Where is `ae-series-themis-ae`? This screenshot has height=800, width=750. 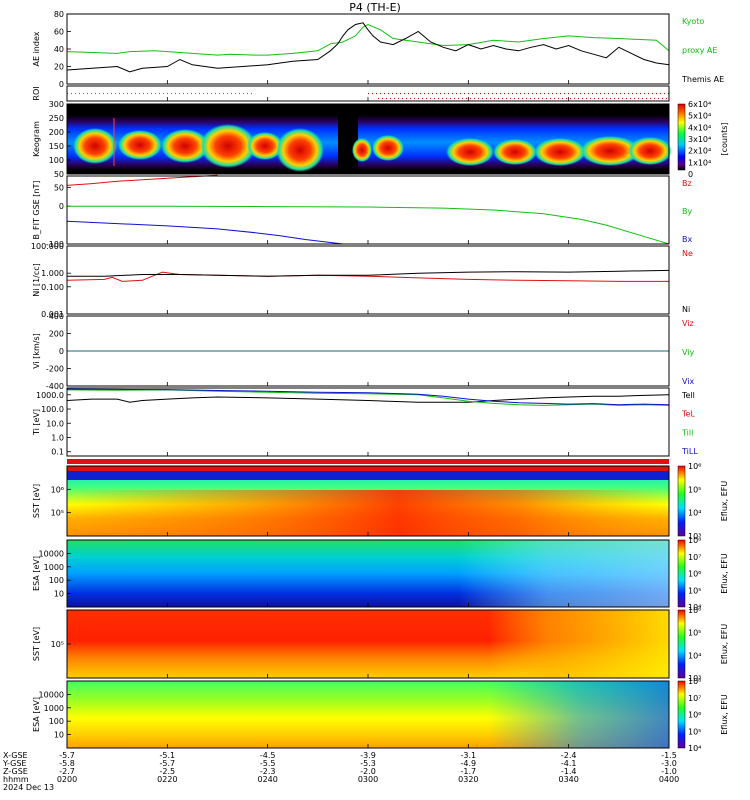 ae-series-themis-ae is located at coordinates (368, 47).